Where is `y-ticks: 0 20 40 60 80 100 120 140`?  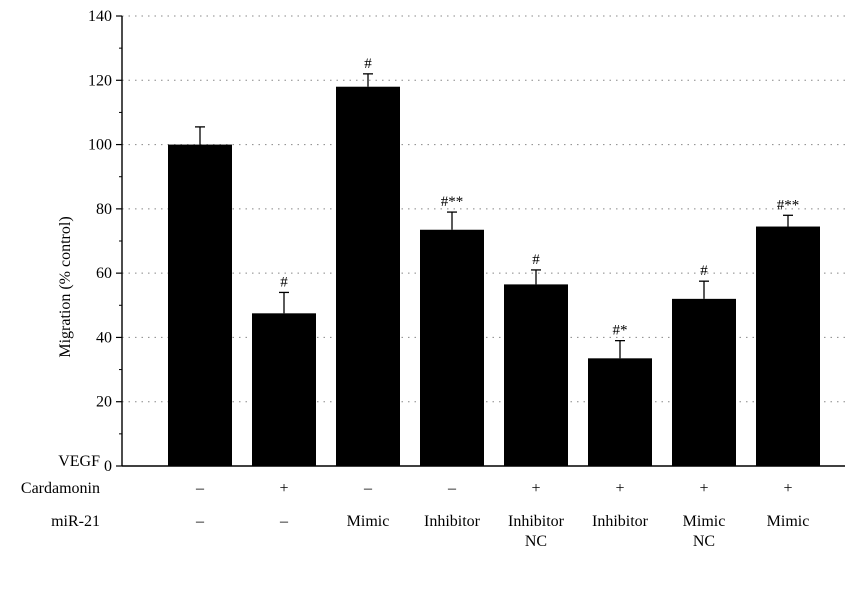 y-ticks: 0 20 40 60 80 100 120 140 is located at coordinates (105, 241).